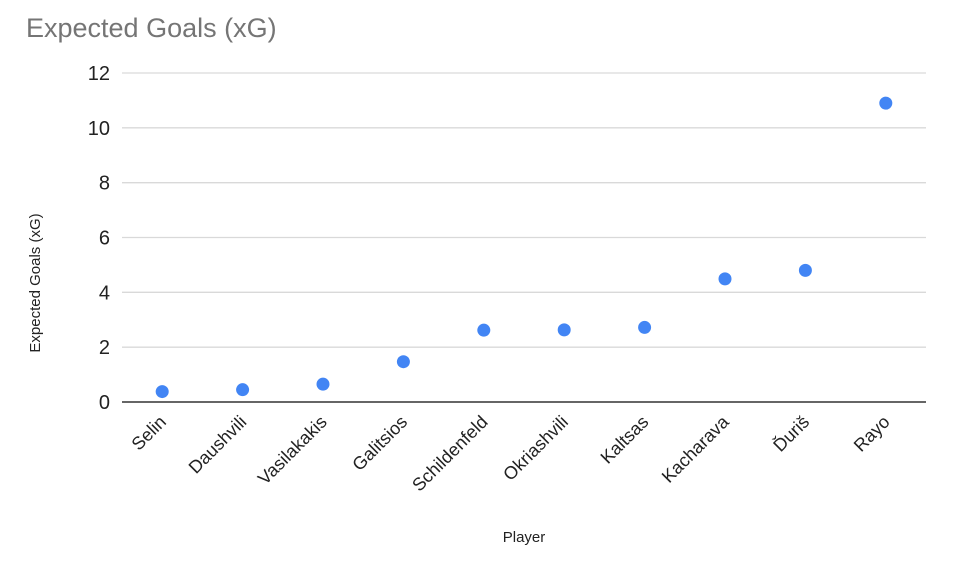  What do you see at coordinates (292, 450) in the screenshot?
I see `x-tick-label: Vasilakakis` at bounding box center [292, 450].